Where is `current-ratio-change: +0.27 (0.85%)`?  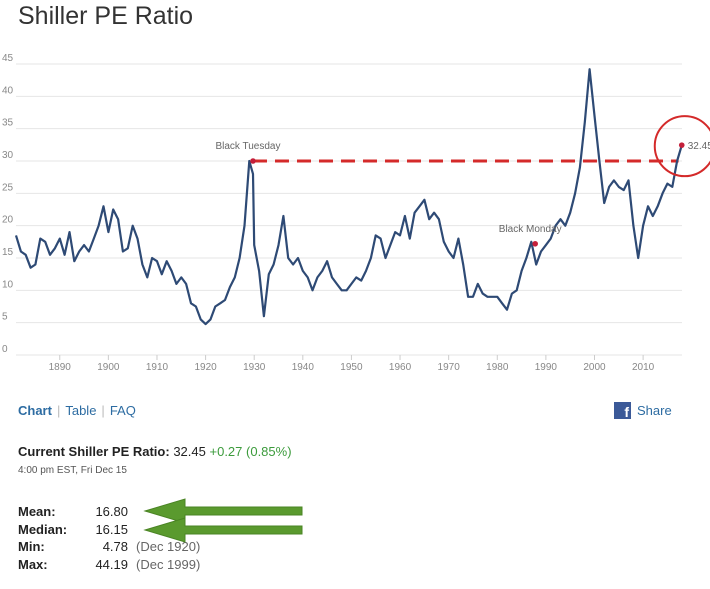 current-ratio-change: +0.27 (0.85%) is located at coordinates (250, 451).